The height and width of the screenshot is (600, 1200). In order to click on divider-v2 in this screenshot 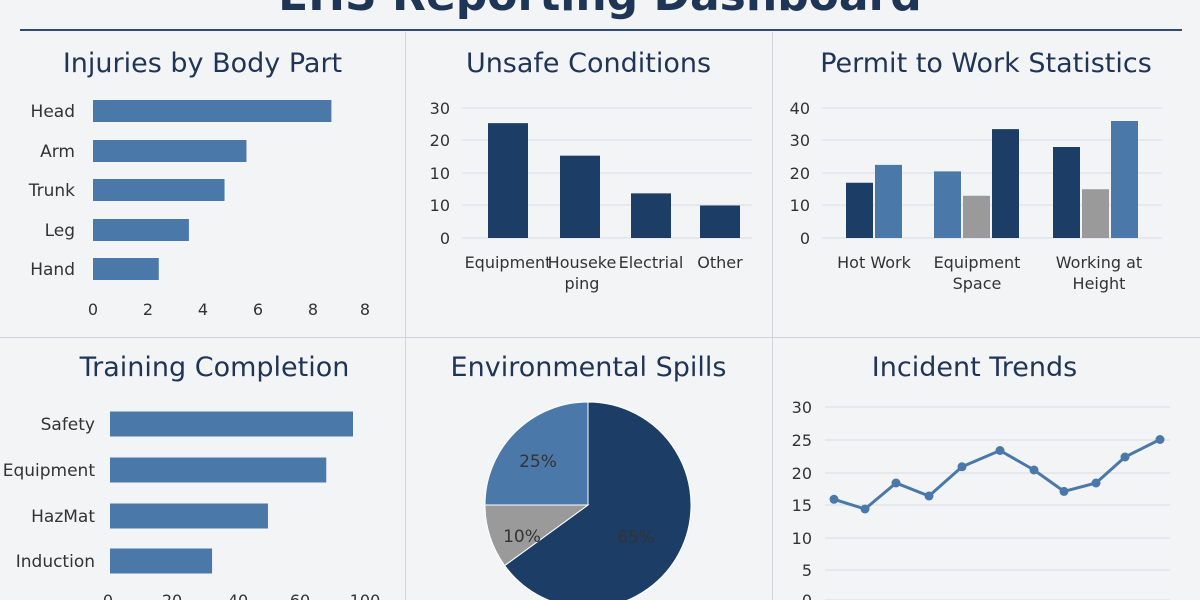, I will do `click(772, 316)`.